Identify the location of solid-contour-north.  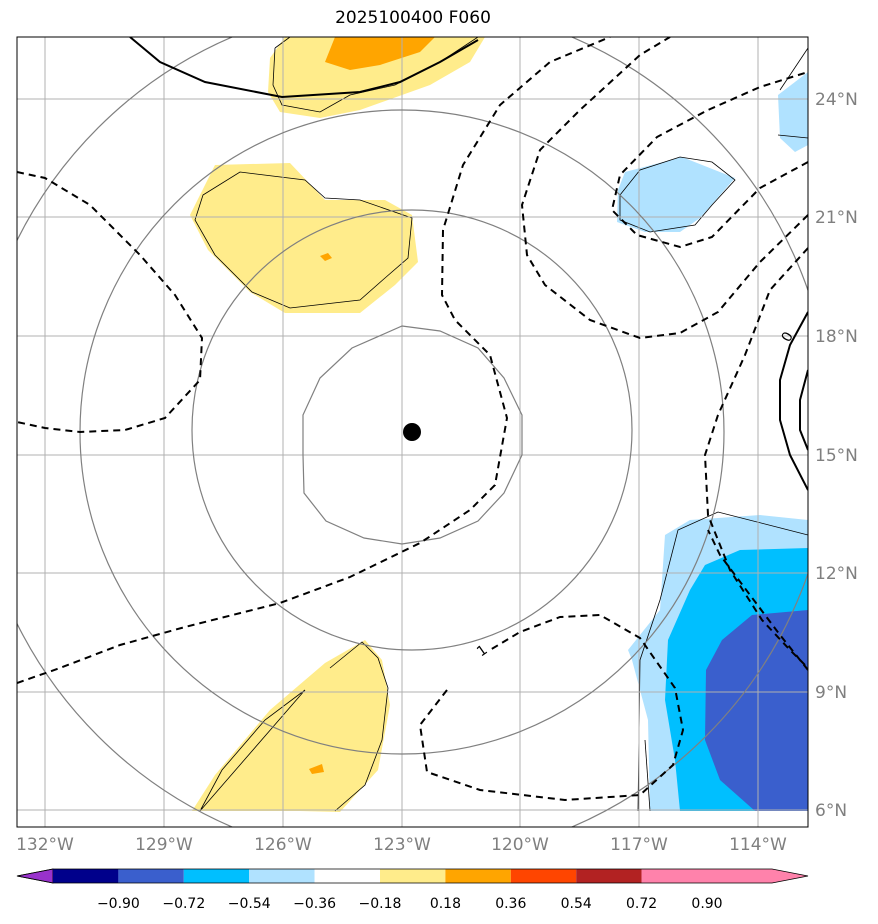
(304, 68).